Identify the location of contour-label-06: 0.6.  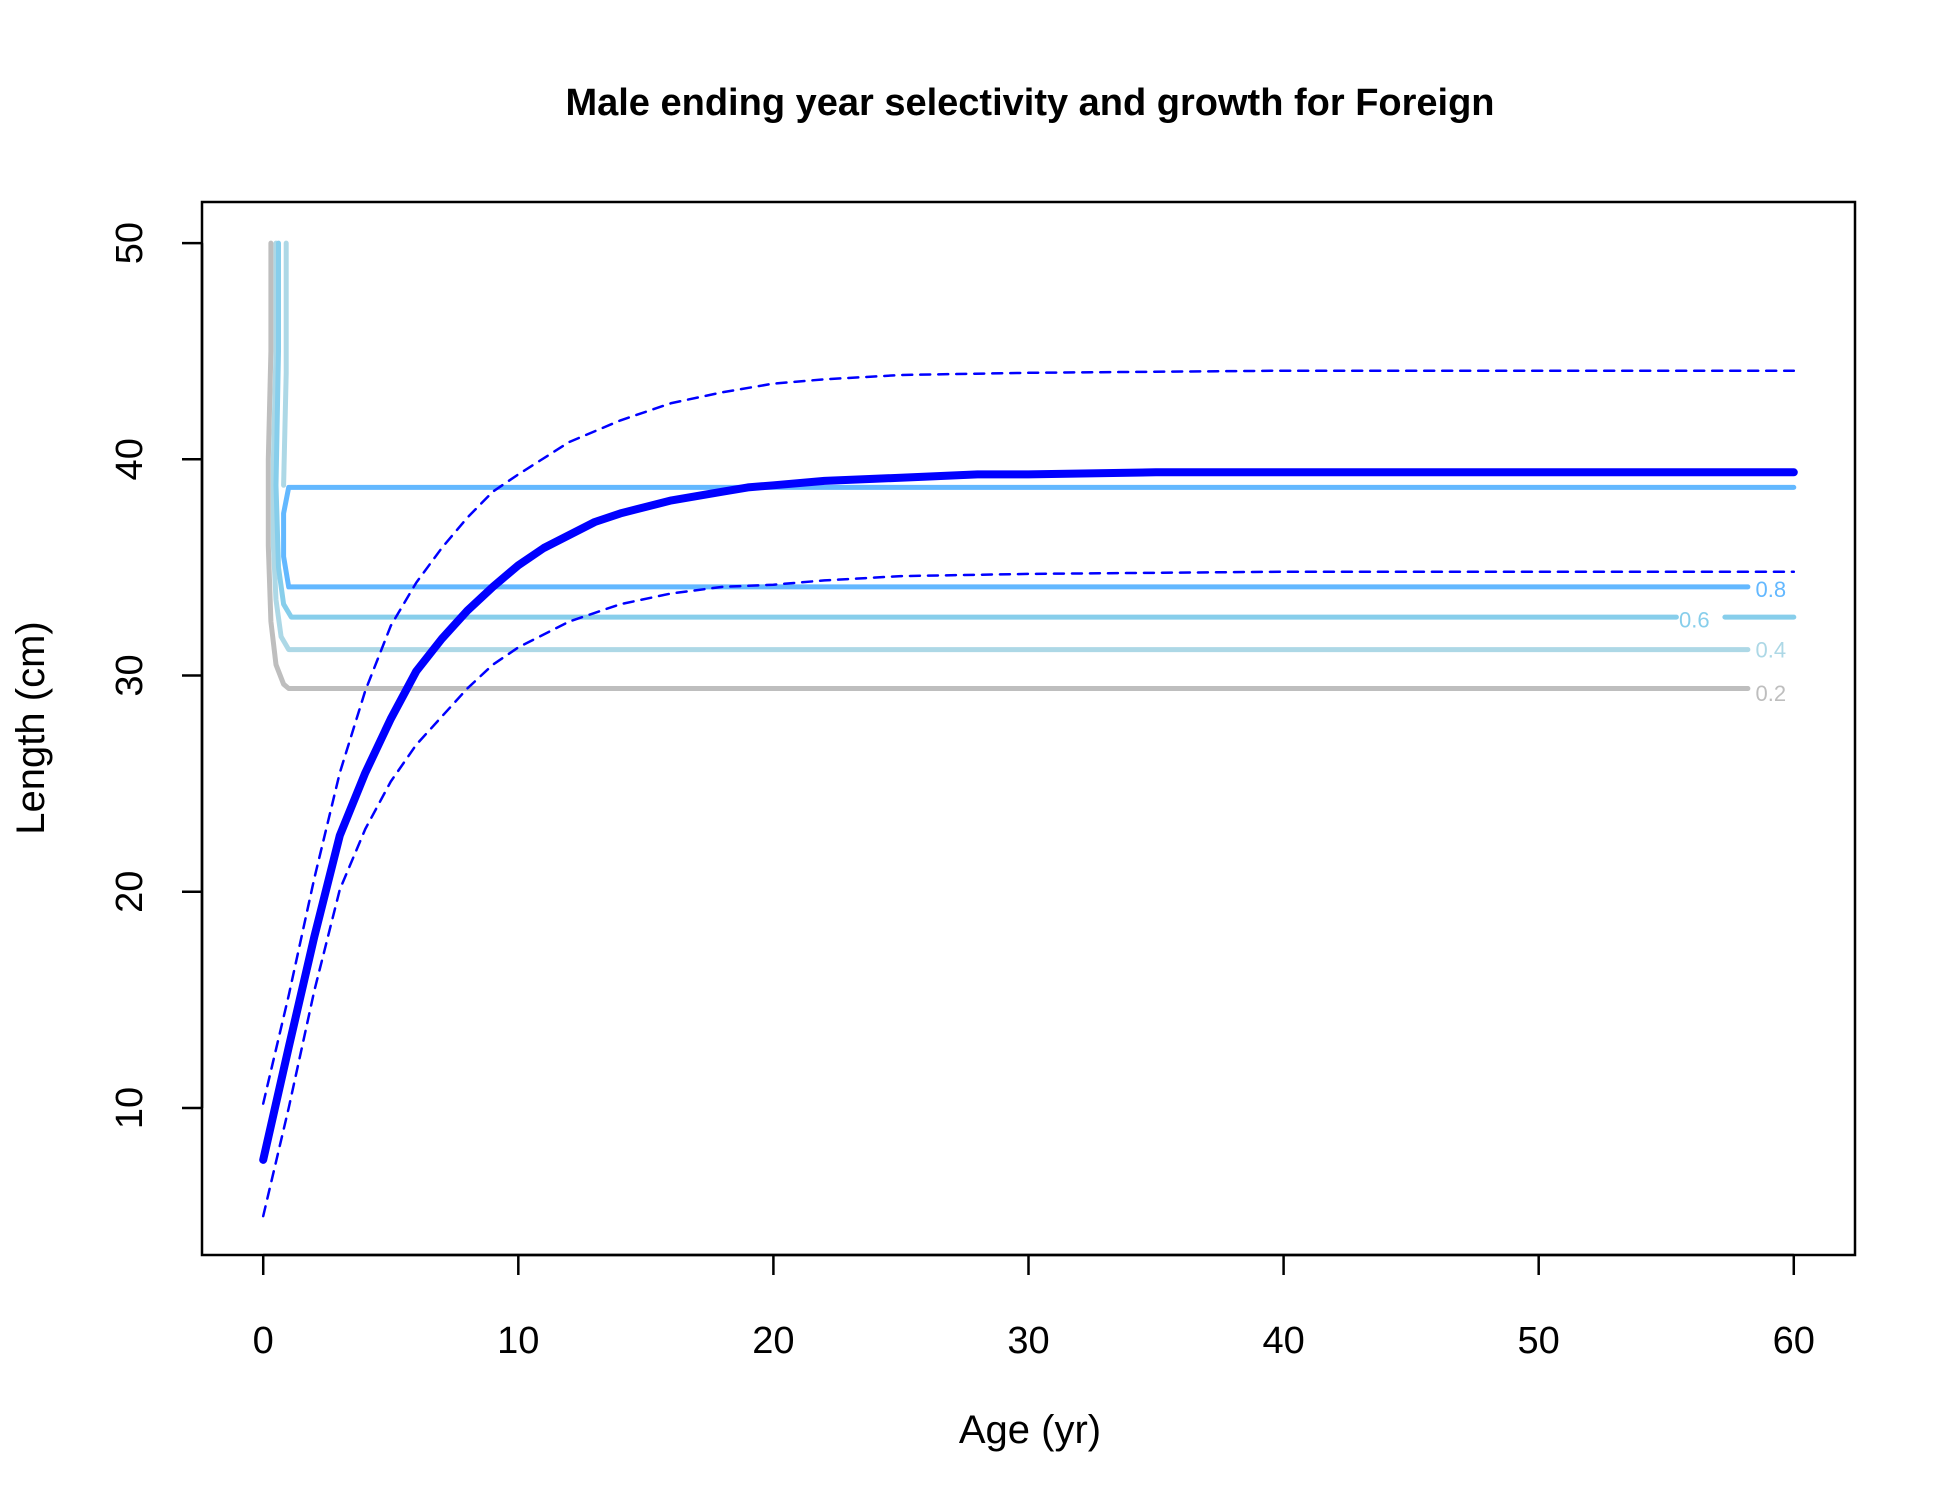
(1694, 619).